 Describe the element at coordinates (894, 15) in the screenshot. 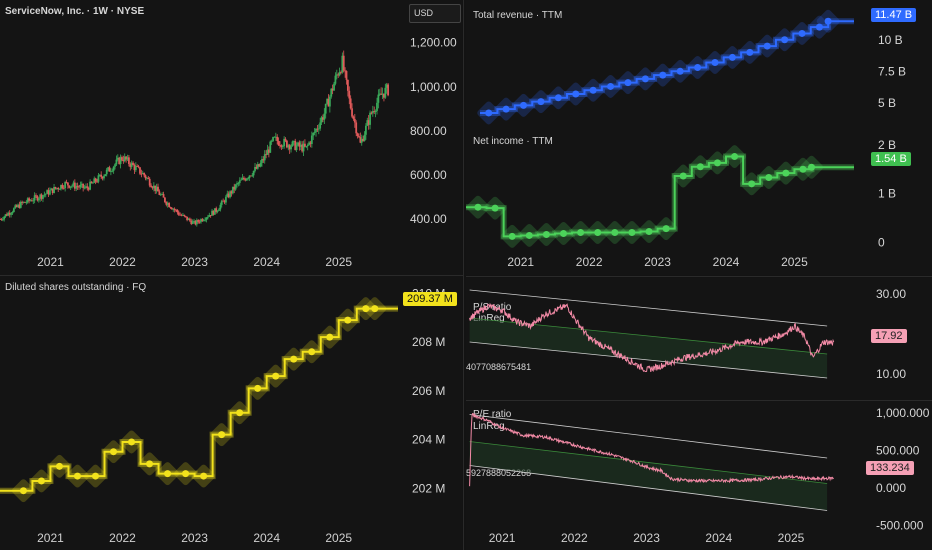

I see `revenue-value-badge: 11.47 B` at that location.